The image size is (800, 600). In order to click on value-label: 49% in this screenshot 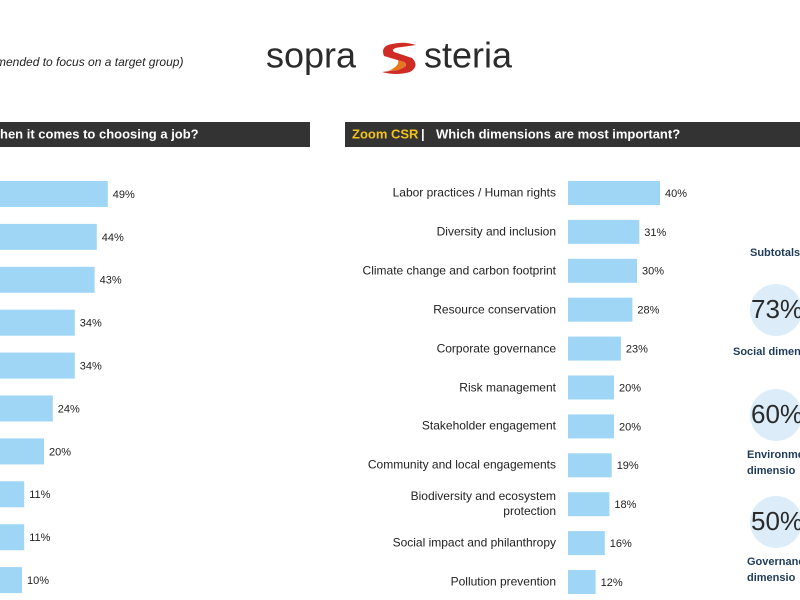, I will do `click(124, 195)`.